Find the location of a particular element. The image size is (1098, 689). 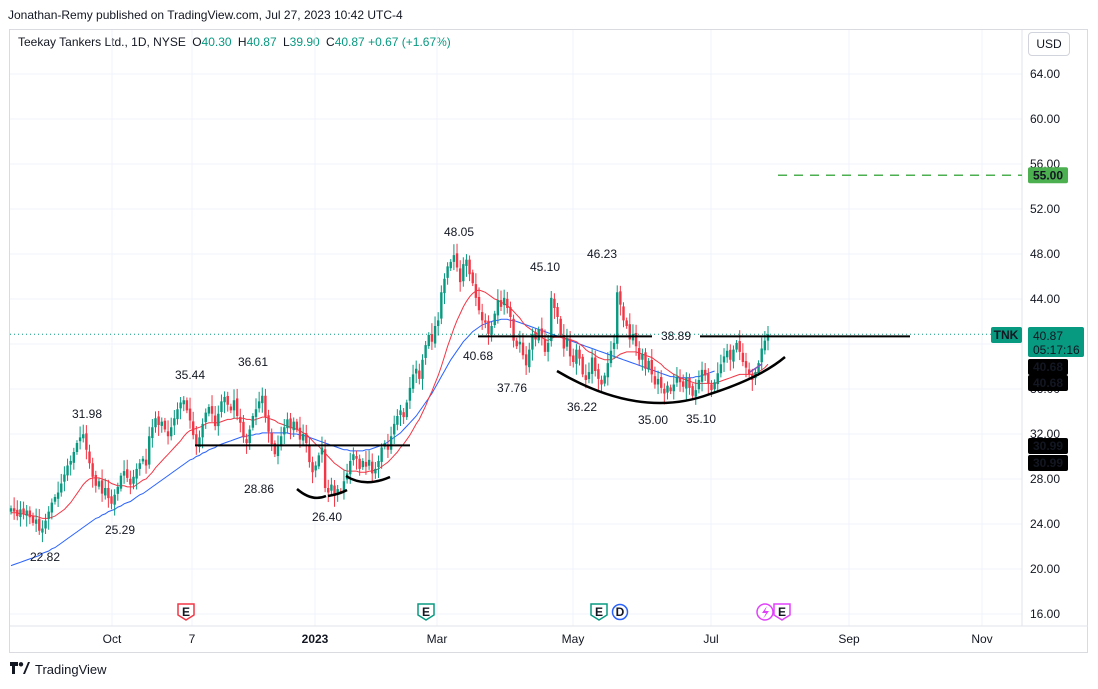

last-price-value: 40.87 is located at coordinates (1048, 336).